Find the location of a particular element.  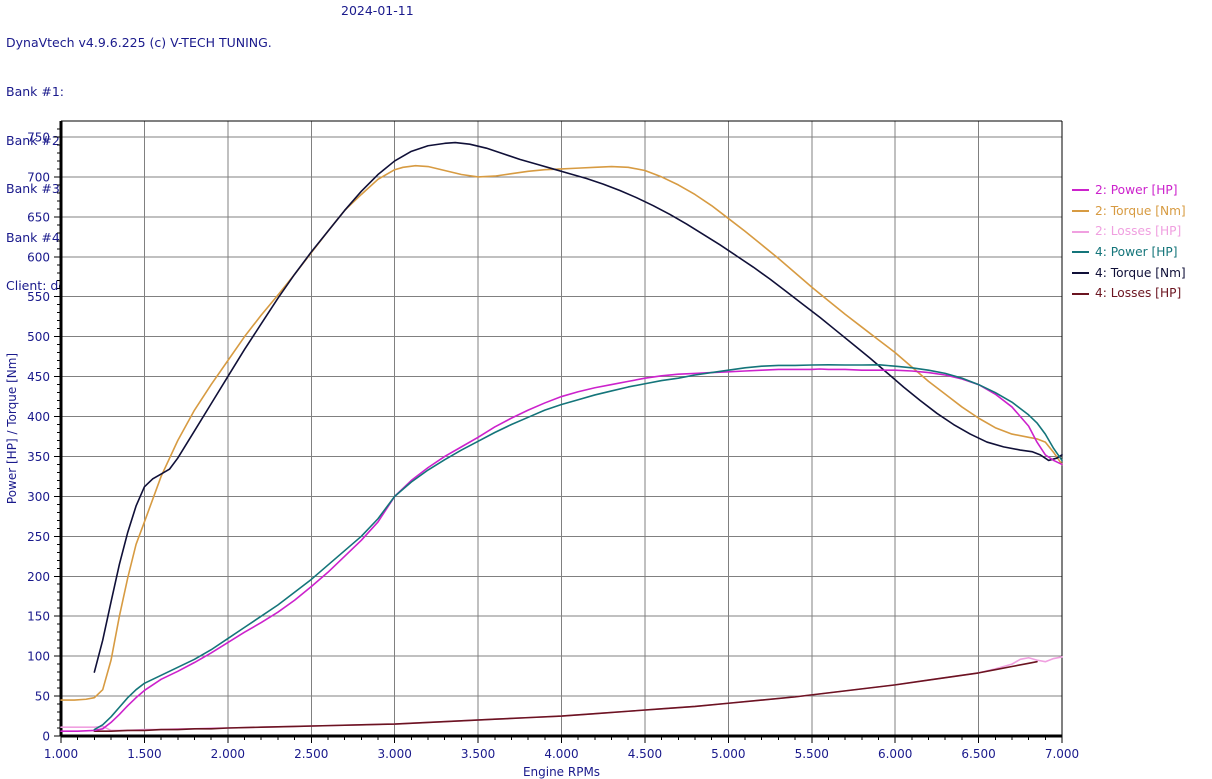

x-axis-title: Engine RPMs is located at coordinates (561, 772).